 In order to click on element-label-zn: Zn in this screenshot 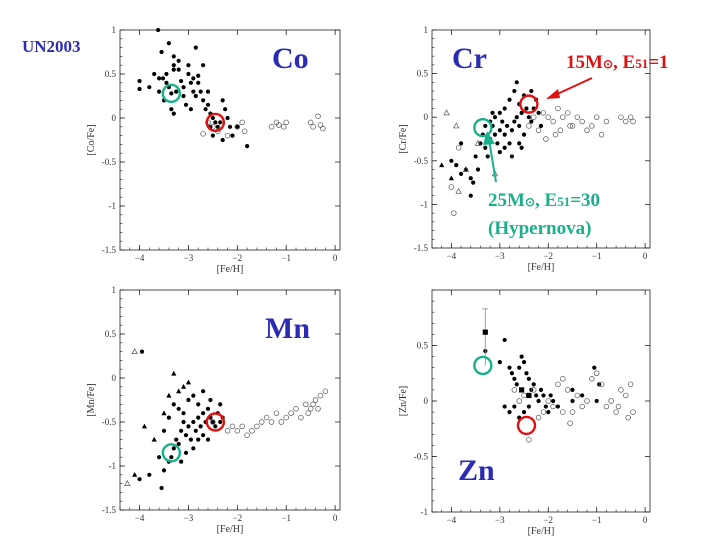, I will do `click(476, 470)`.